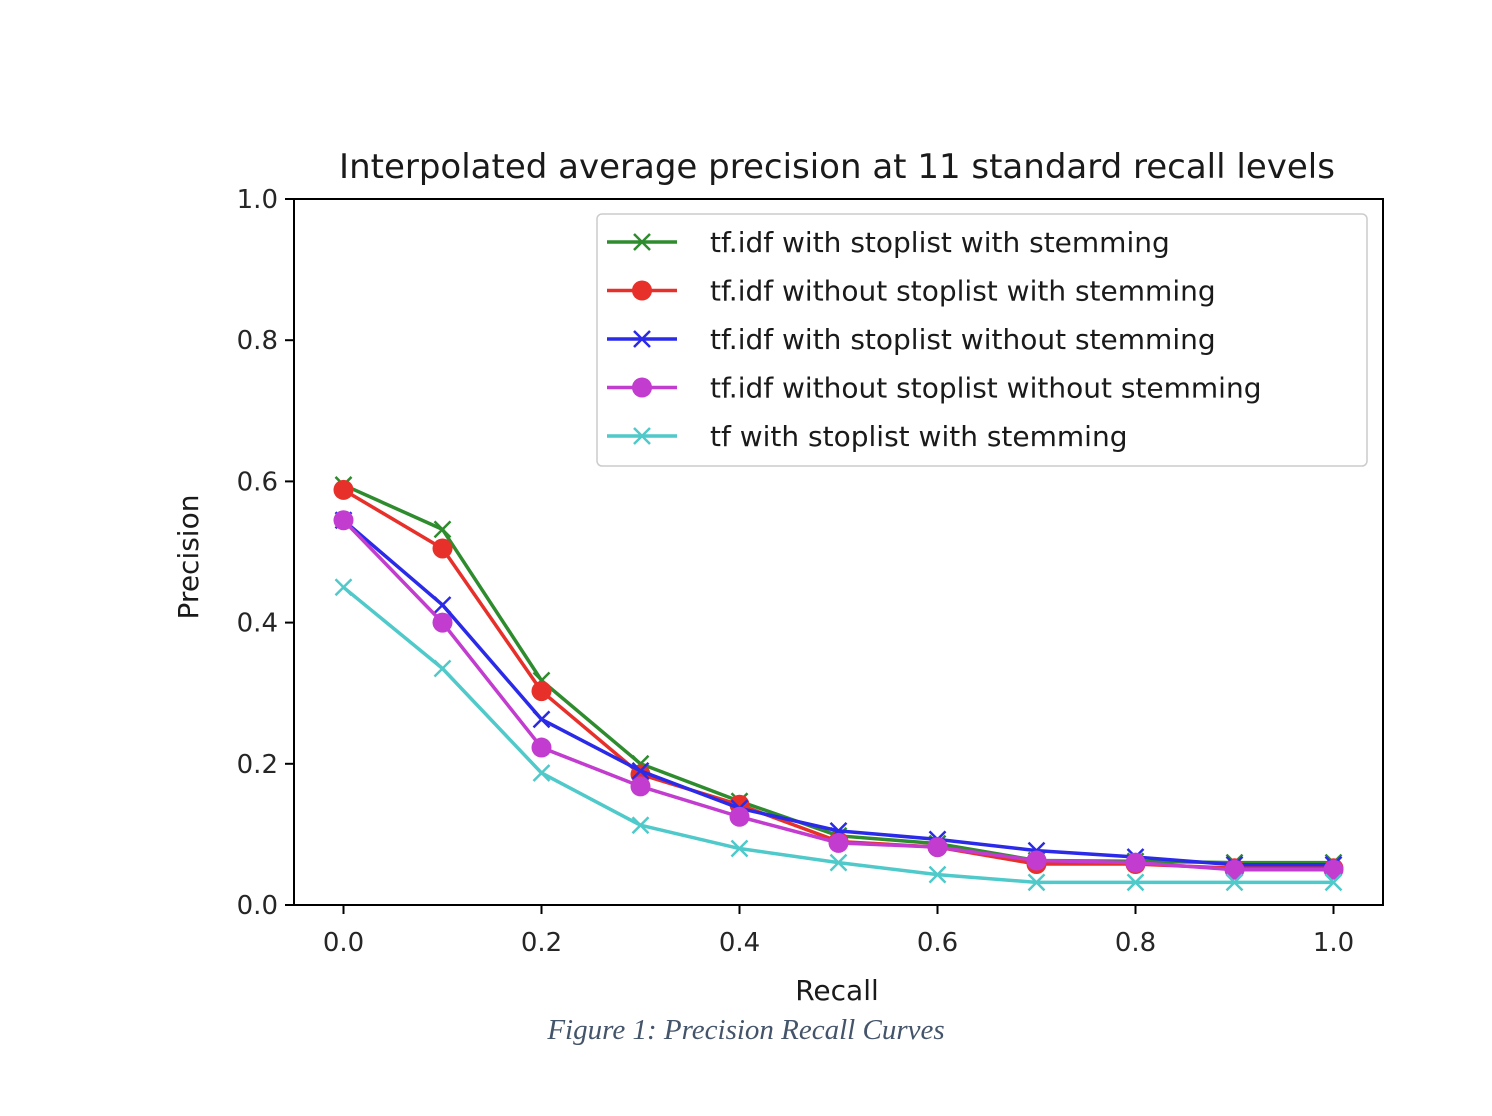  I want to click on legend-label: tf.idf with stoplist without stemming, so click(963, 339).